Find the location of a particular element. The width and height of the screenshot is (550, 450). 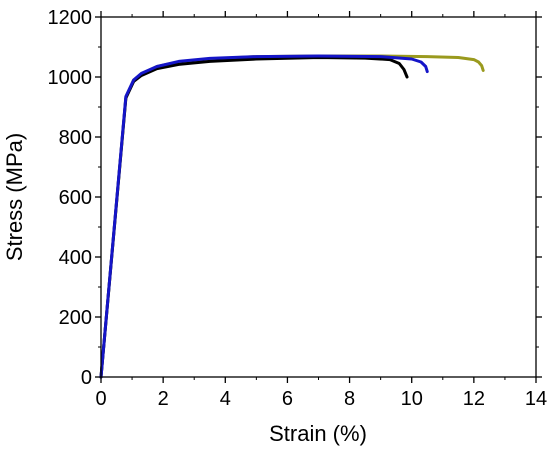

x-tick-label: 14 is located at coordinates (536, 399).